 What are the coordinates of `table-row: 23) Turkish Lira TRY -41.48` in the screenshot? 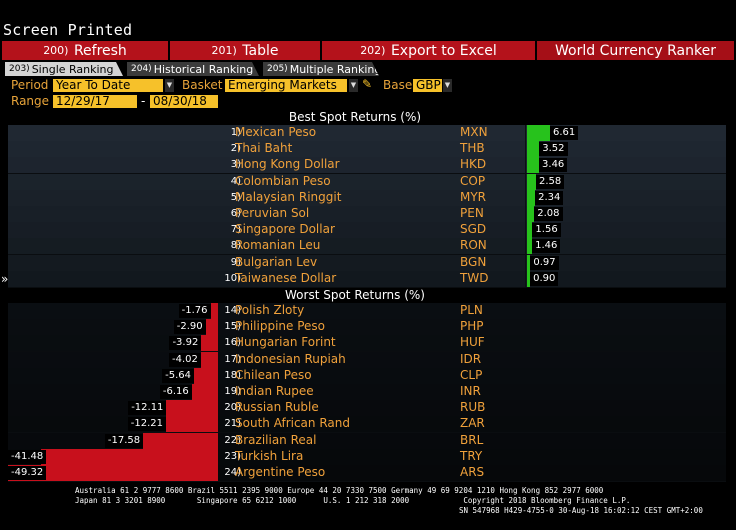 It's located at (367, 457).